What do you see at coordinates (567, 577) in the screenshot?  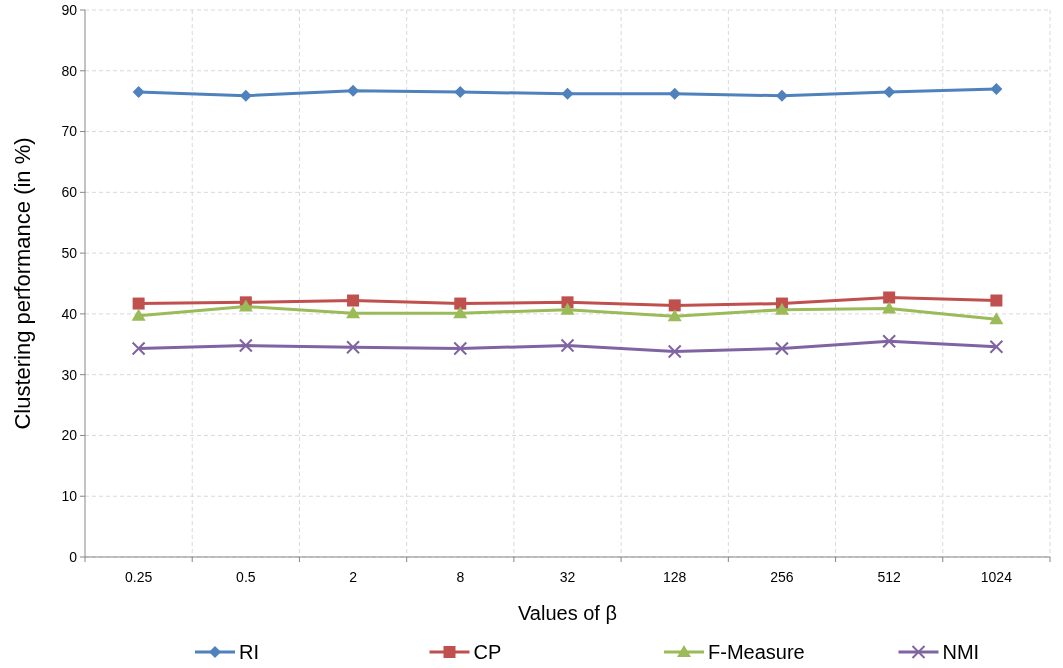 I see `x-tick-label: 32` at bounding box center [567, 577].